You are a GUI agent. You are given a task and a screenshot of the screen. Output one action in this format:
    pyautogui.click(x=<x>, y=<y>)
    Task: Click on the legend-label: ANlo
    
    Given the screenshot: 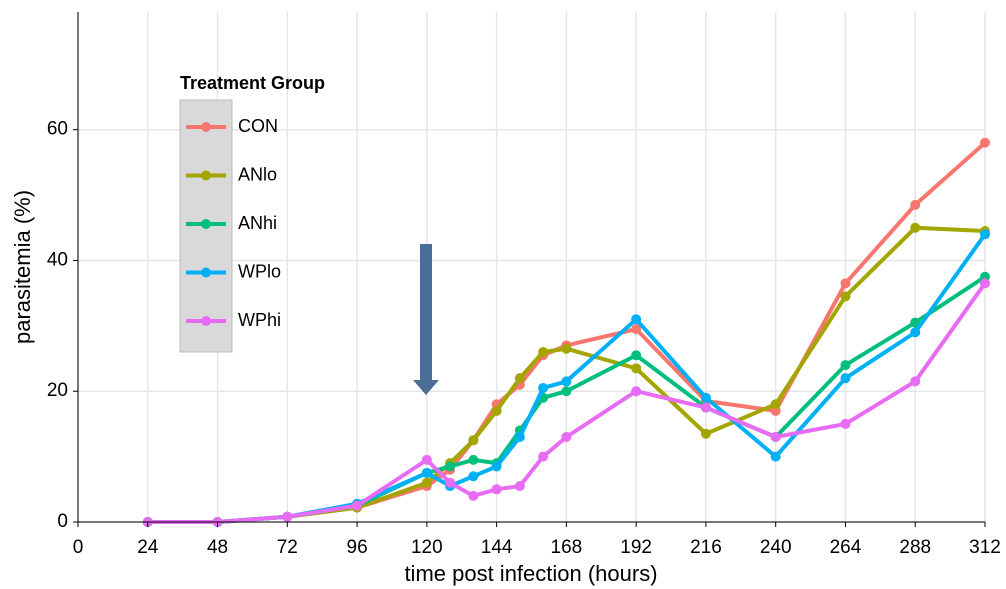 What is the action you would take?
    pyautogui.click(x=257, y=174)
    